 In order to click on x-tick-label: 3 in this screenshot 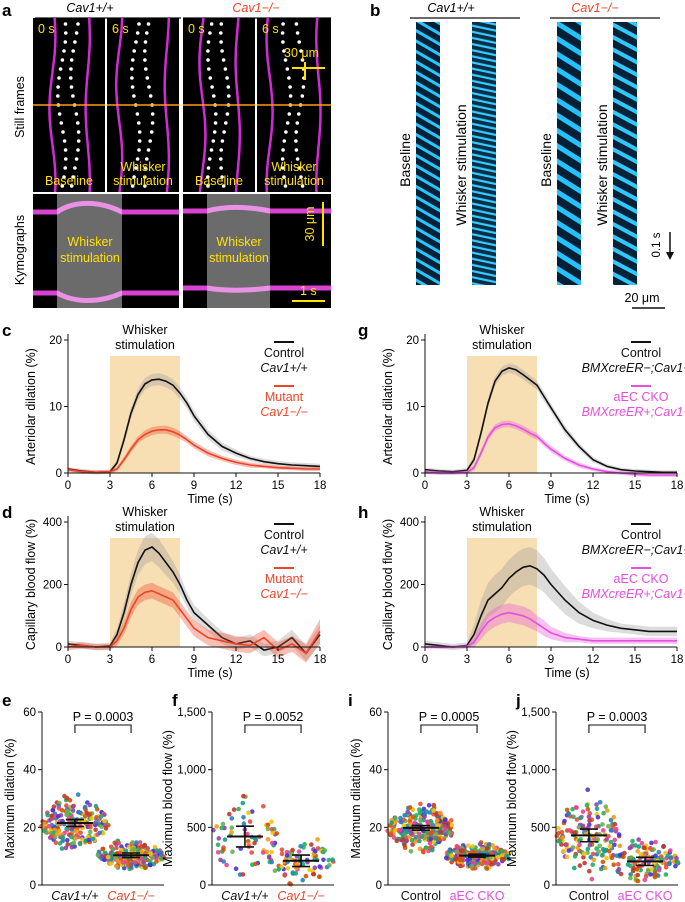, I will do `click(110, 486)`.